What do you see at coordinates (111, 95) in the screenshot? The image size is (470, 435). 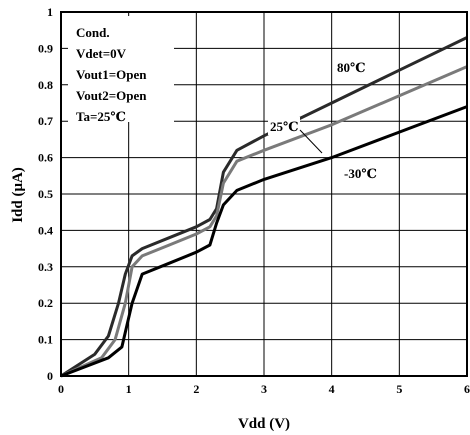 I see `conditions-line-4: Vout2=Open` at bounding box center [111, 95].